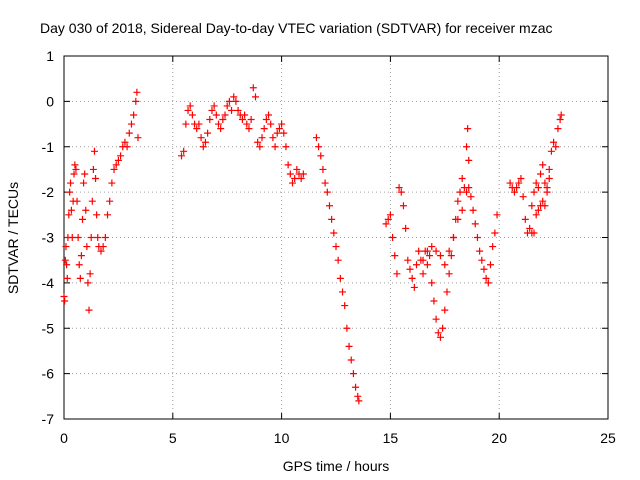 Image resolution: width=640 pixels, height=480 pixels. What do you see at coordinates (50, 56) in the screenshot?
I see `y-tick-label: 1` at bounding box center [50, 56].